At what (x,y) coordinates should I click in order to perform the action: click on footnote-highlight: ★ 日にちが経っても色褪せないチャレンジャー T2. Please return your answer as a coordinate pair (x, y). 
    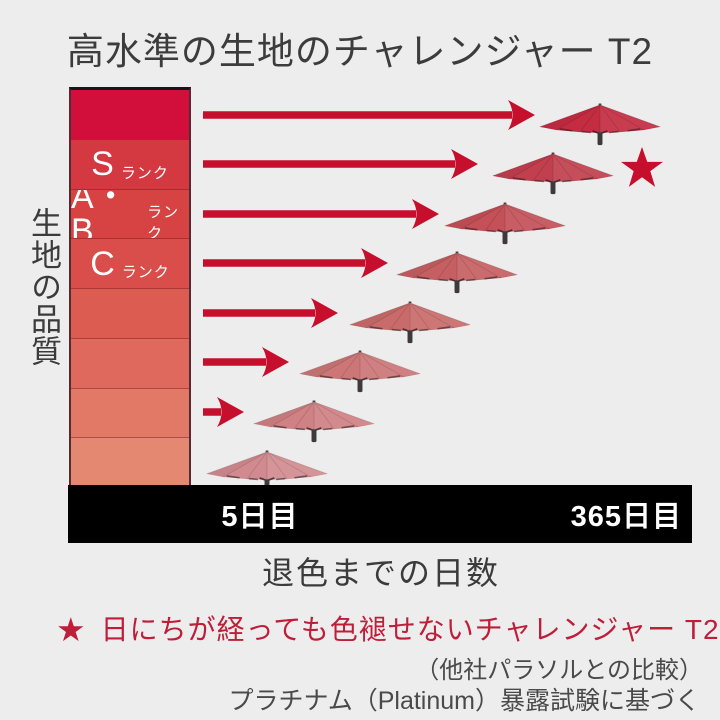
    Looking at the image, I should click on (388, 628).